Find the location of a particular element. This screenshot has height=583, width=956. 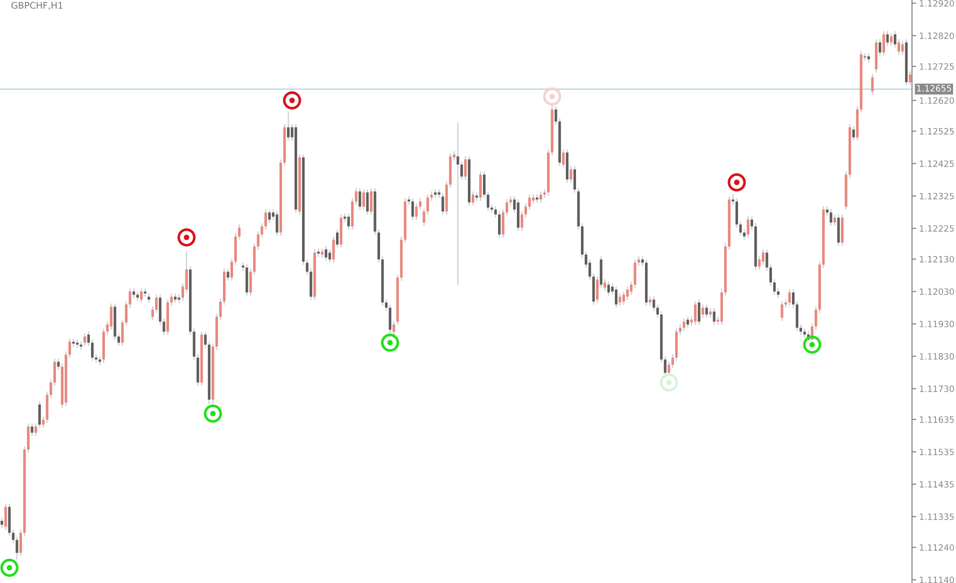

y-tick-label: 1.11635 is located at coordinates (937, 419).